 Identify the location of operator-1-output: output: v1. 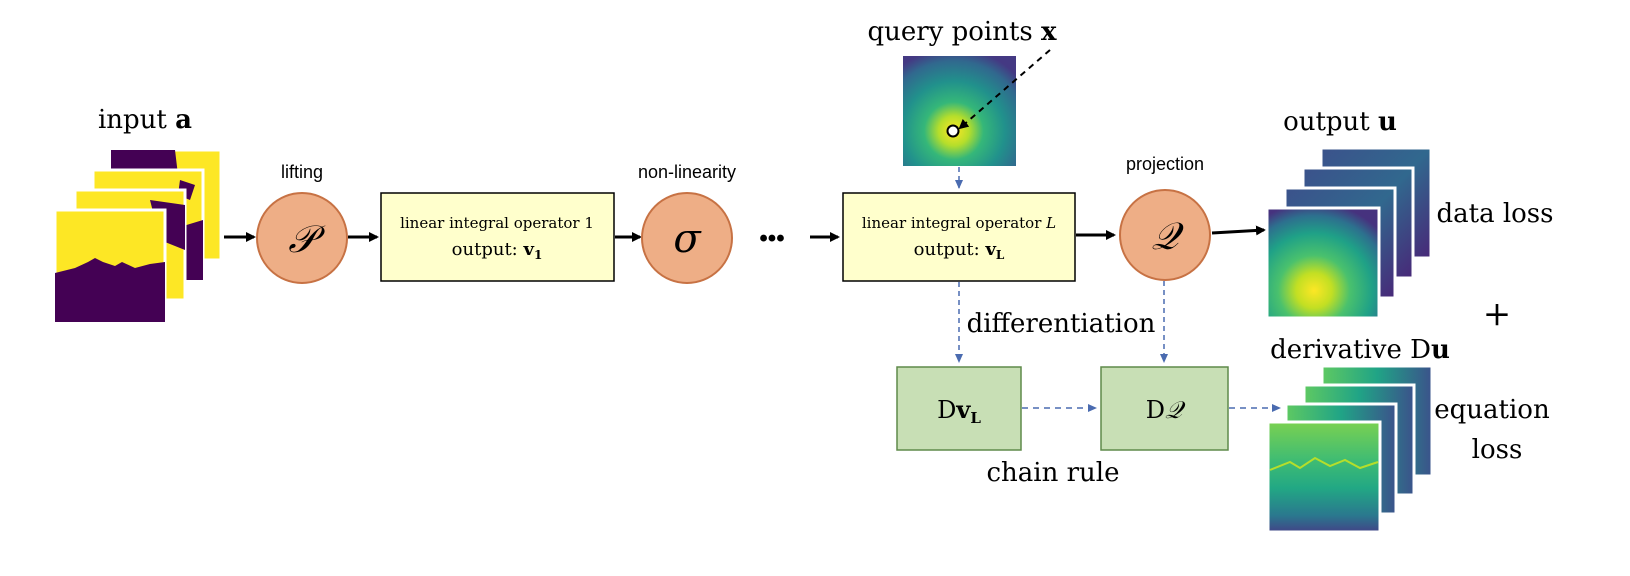
(497, 250).